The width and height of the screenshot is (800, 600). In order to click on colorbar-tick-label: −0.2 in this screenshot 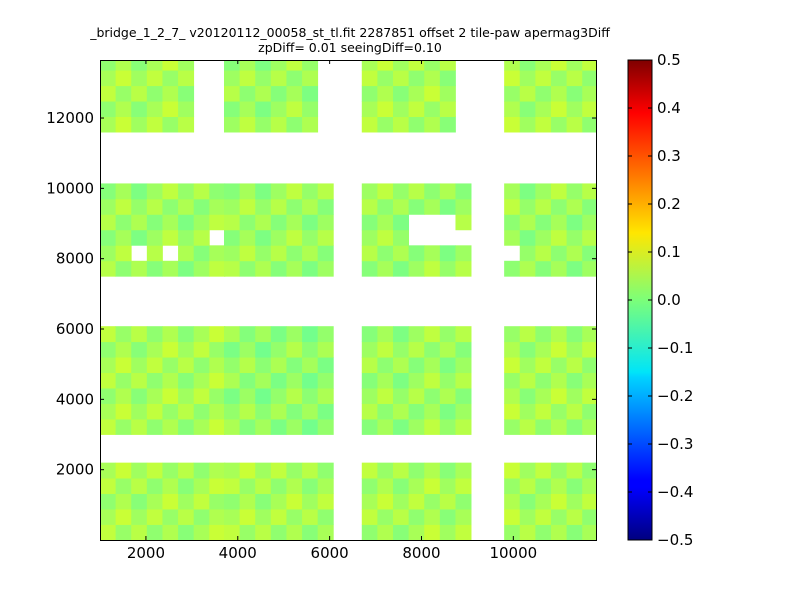, I will do `click(675, 396)`.